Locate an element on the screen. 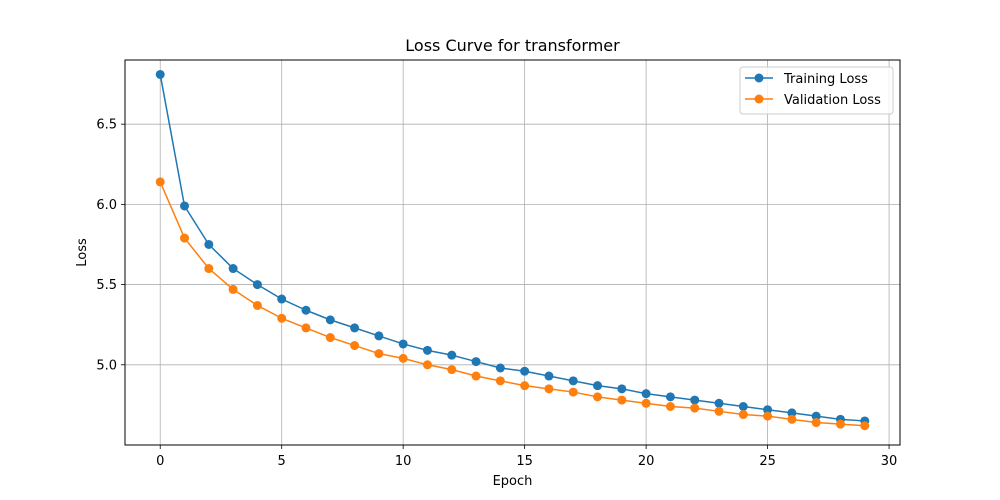 This screenshot has height=500, width=1000. y-tick-label: 6.5 is located at coordinates (106, 125).